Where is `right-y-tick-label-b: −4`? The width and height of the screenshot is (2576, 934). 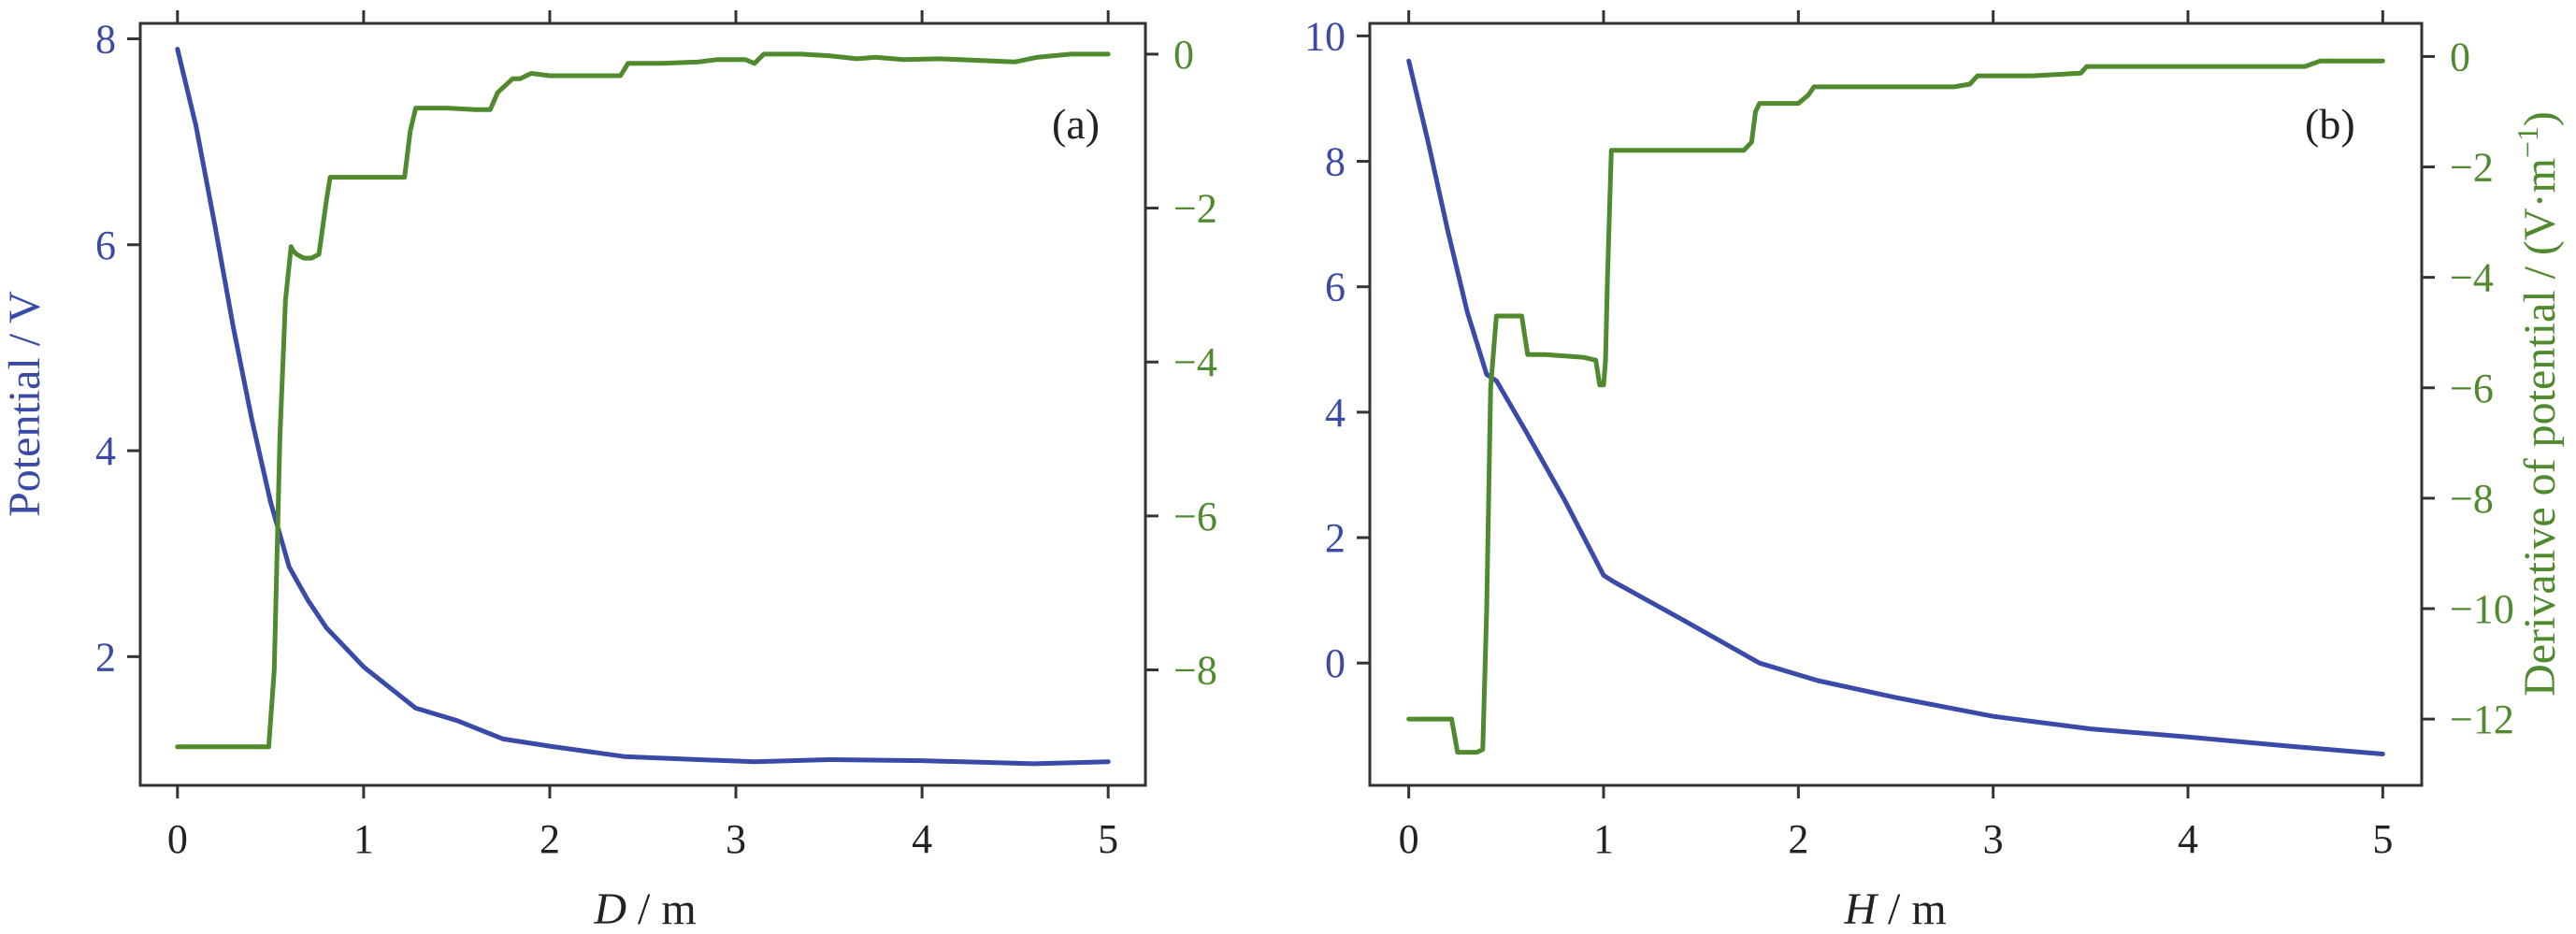 right-y-tick-label-b: −4 is located at coordinates (2472, 278).